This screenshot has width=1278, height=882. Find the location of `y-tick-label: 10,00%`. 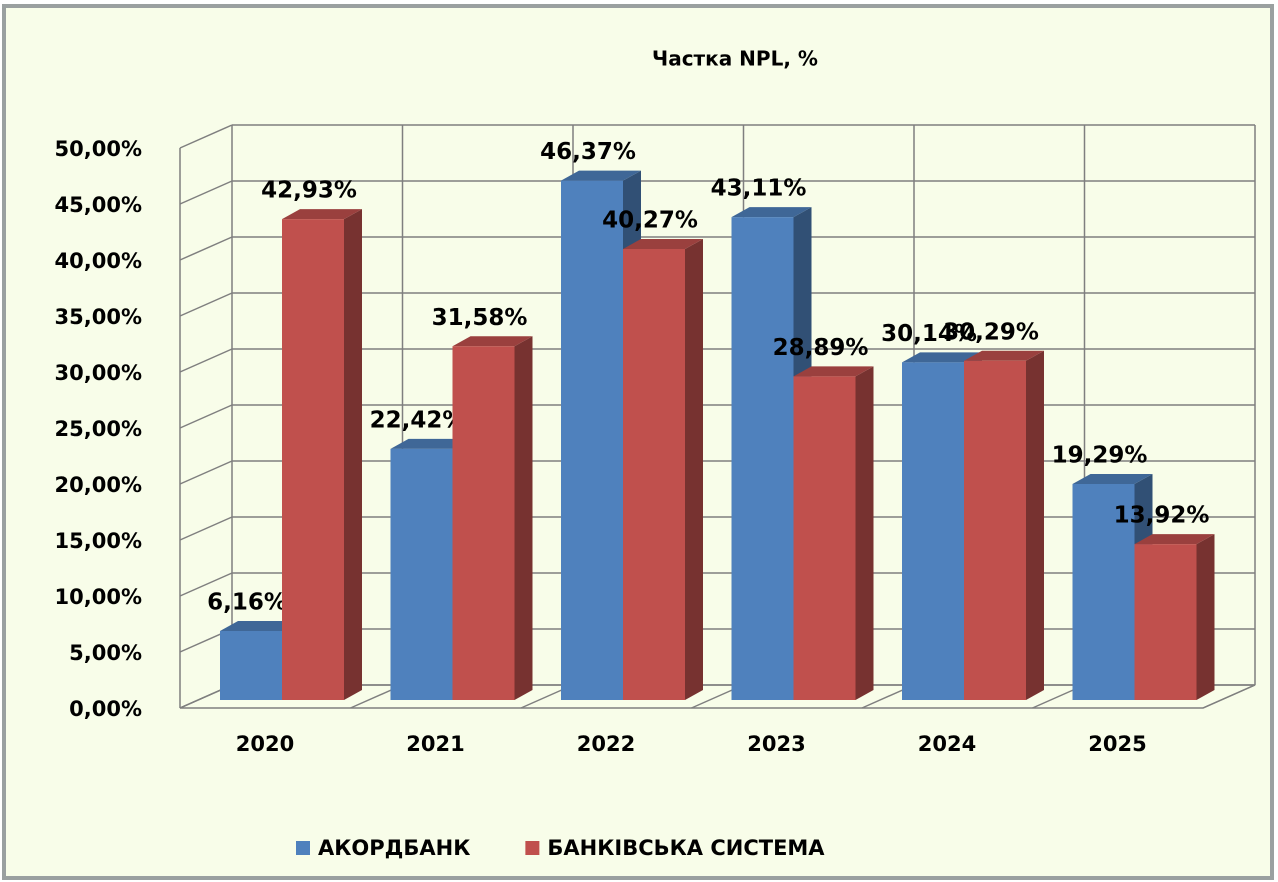

y-tick-label: 10,00% is located at coordinates (98, 597).